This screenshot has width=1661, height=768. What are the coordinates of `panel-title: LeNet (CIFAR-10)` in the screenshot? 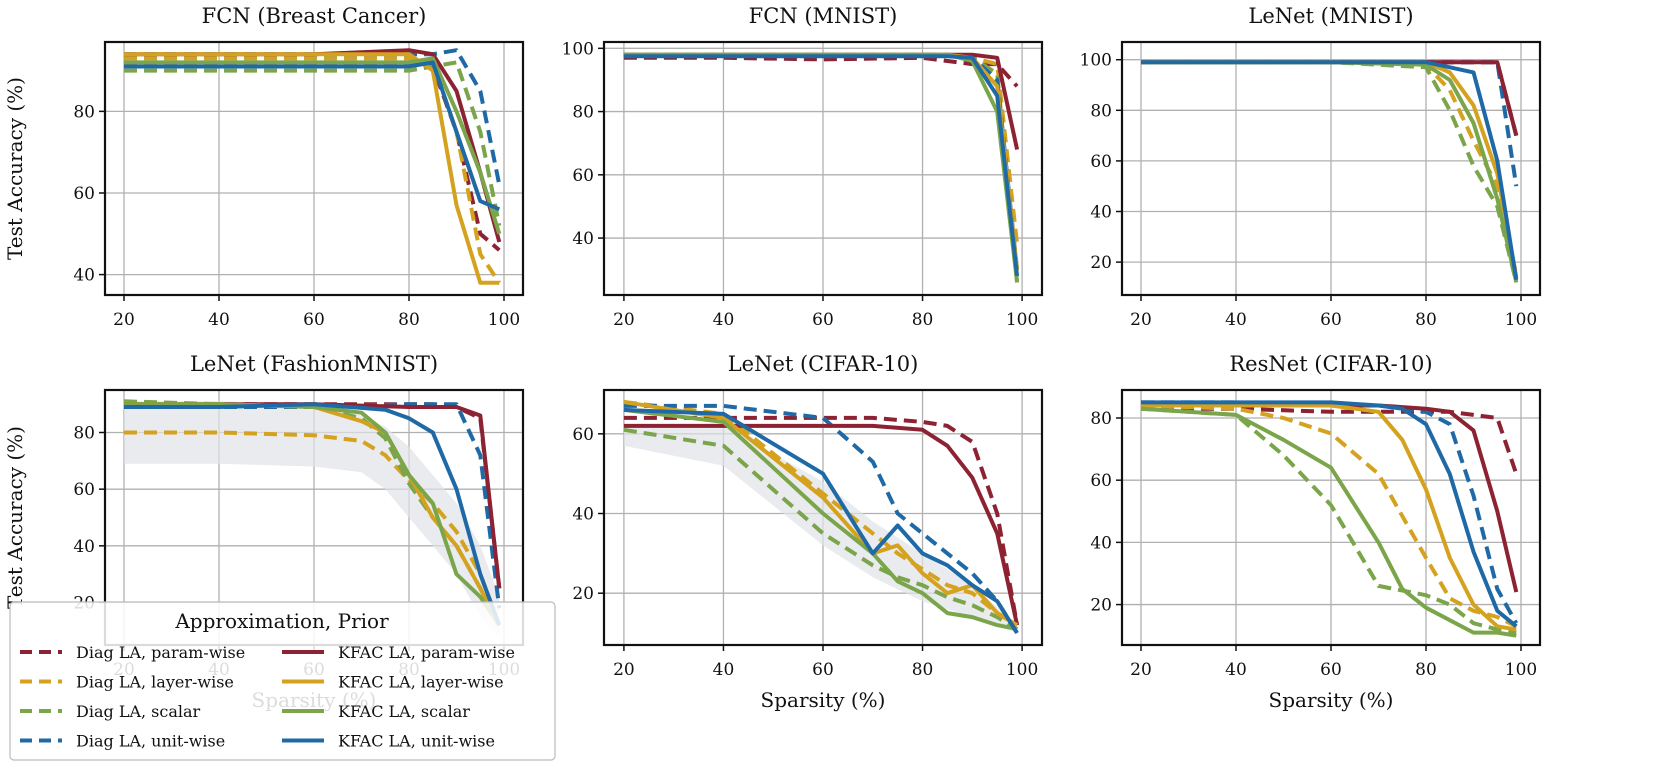 It's located at (823, 364).